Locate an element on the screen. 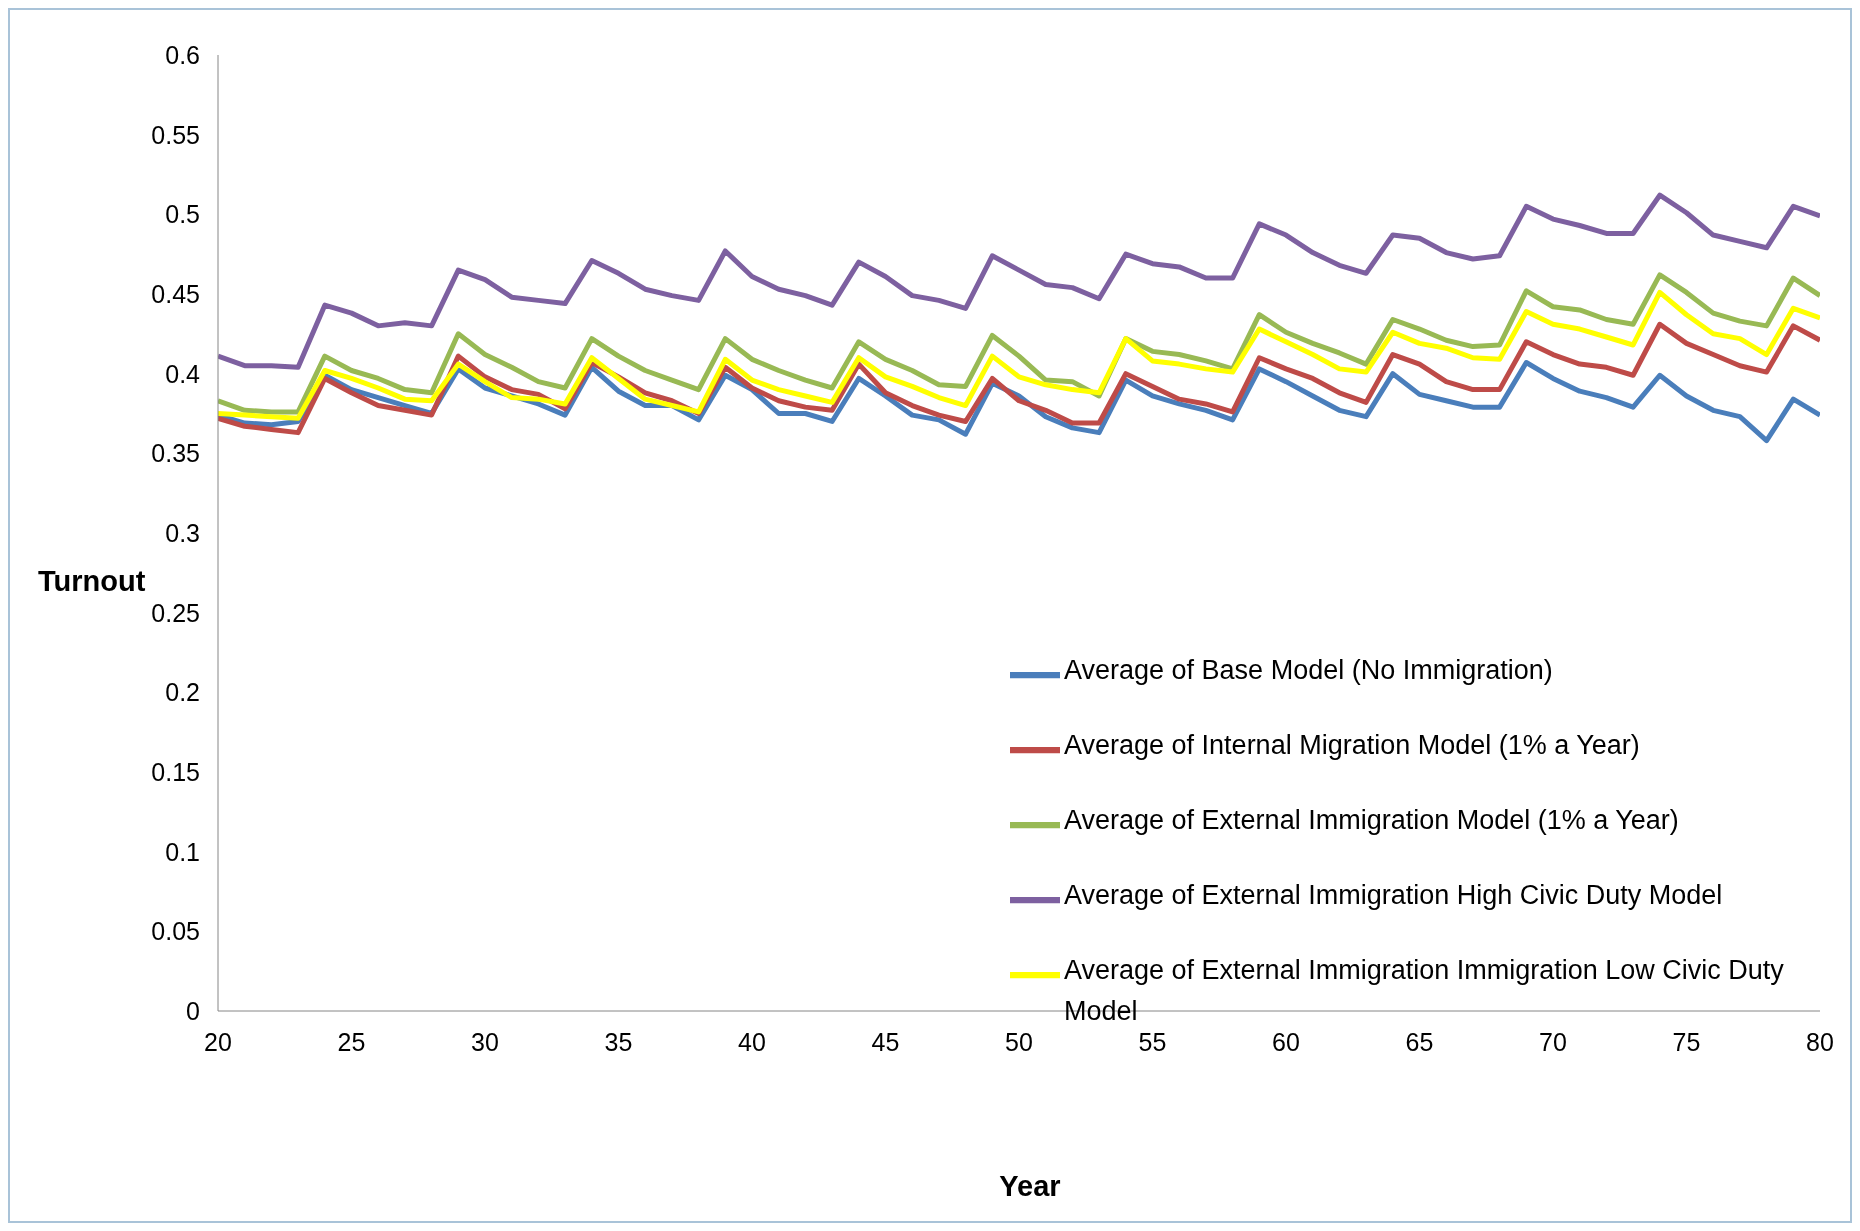 Image resolution: width=1860 pixels, height=1231 pixels. y-tick-label: 0.55 is located at coordinates (175, 134).